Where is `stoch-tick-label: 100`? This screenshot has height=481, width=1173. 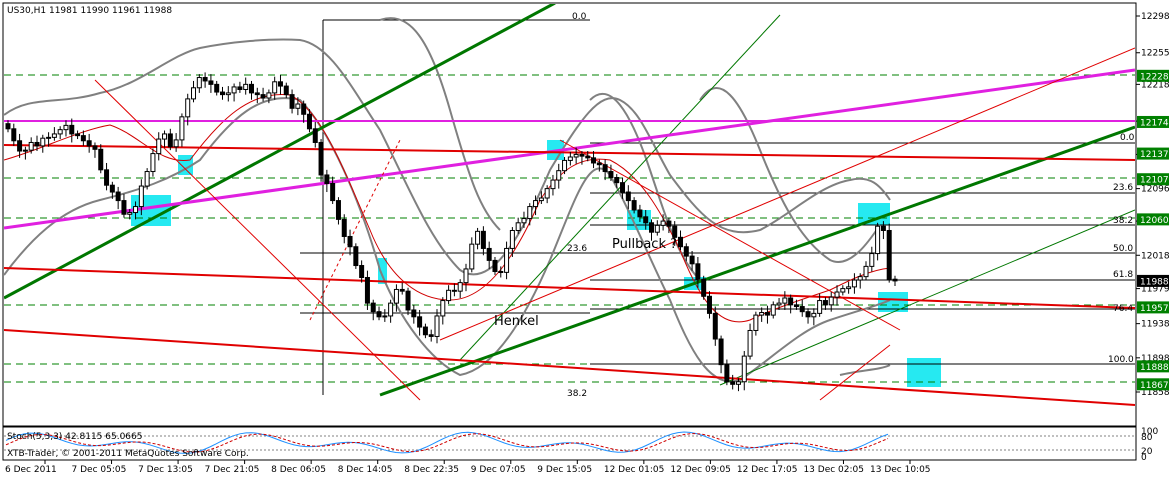 stoch-tick-label: 100 is located at coordinates (1149, 432).